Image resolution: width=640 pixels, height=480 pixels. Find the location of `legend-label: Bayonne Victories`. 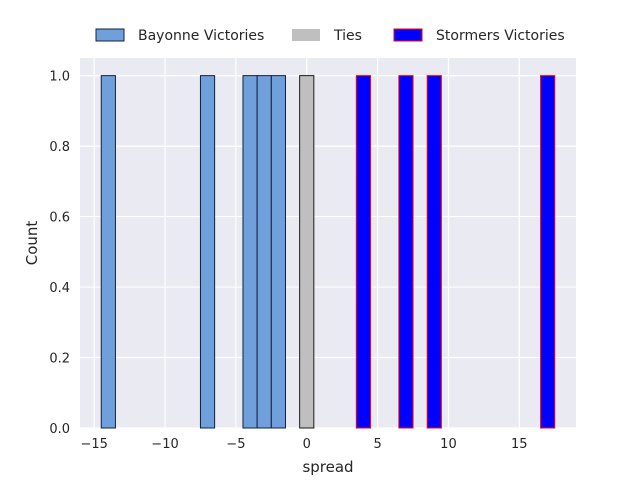

legend-label: Bayonne Victories is located at coordinates (201, 36).